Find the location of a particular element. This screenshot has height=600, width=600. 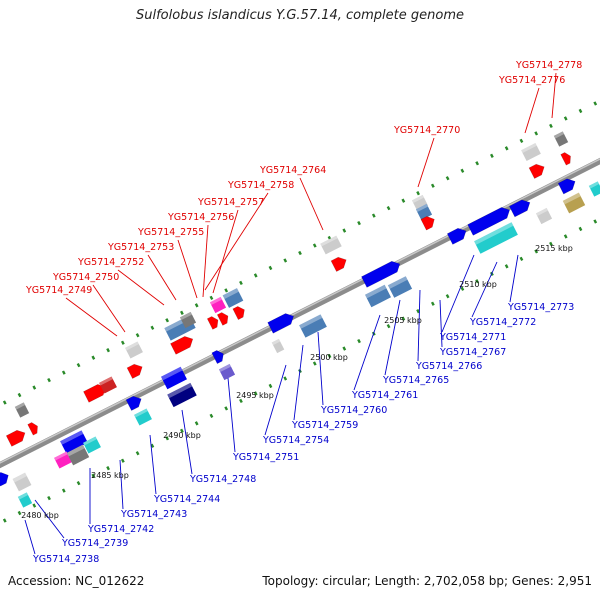

scale-tick-label: 2495 kbp is located at coordinates (255, 395).